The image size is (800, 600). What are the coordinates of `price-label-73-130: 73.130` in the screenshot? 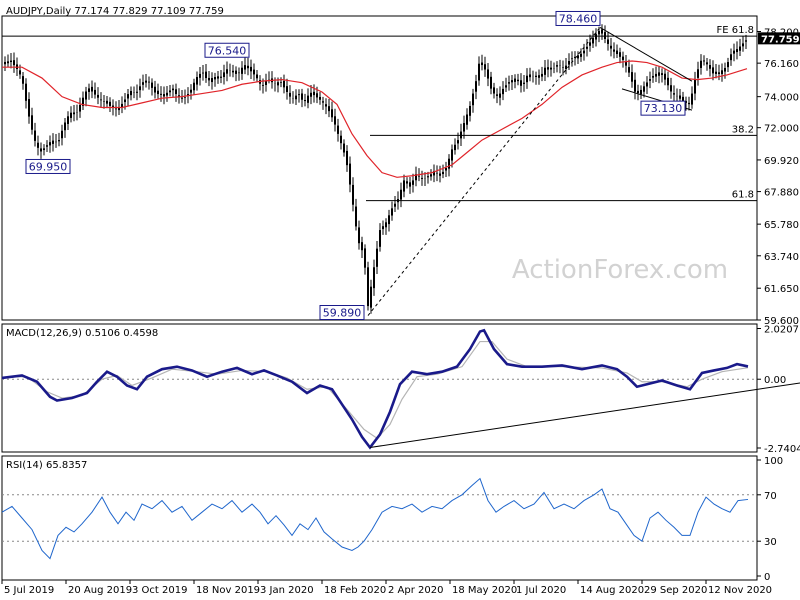 It's located at (663, 108).